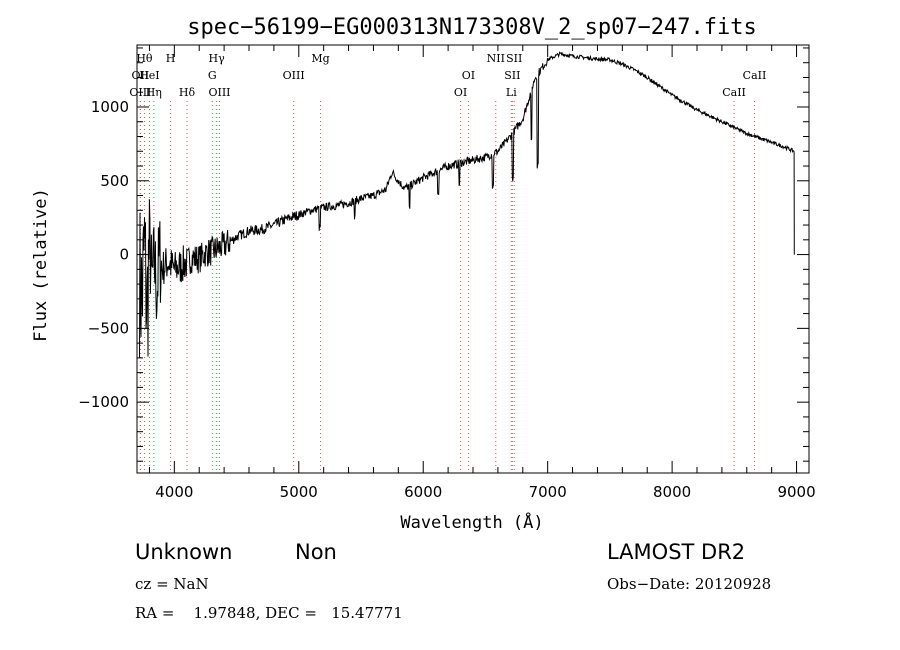  What do you see at coordinates (320, 58) in the screenshot?
I see `spectral-line-label: Mg` at bounding box center [320, 58].